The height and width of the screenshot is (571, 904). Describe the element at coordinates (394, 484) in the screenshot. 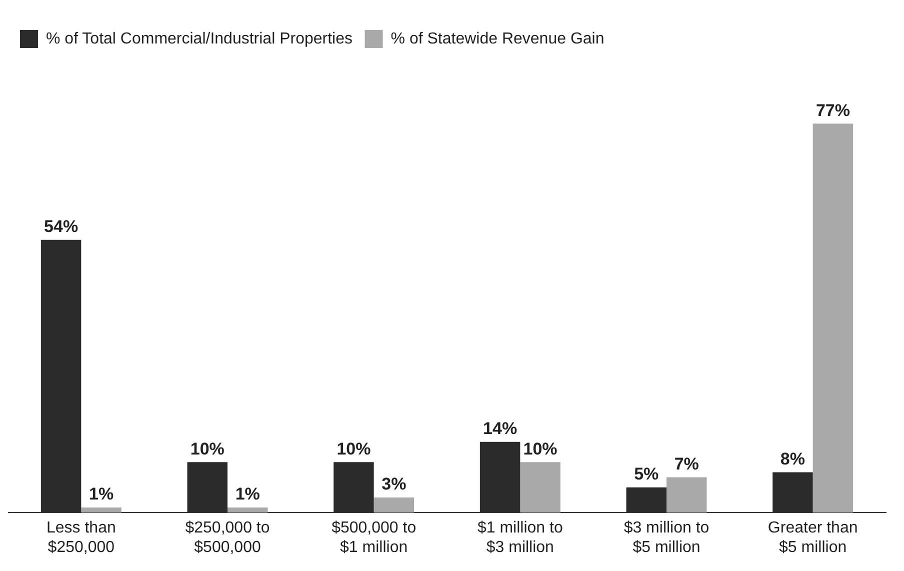

I see `data-label: 3%` at that location.